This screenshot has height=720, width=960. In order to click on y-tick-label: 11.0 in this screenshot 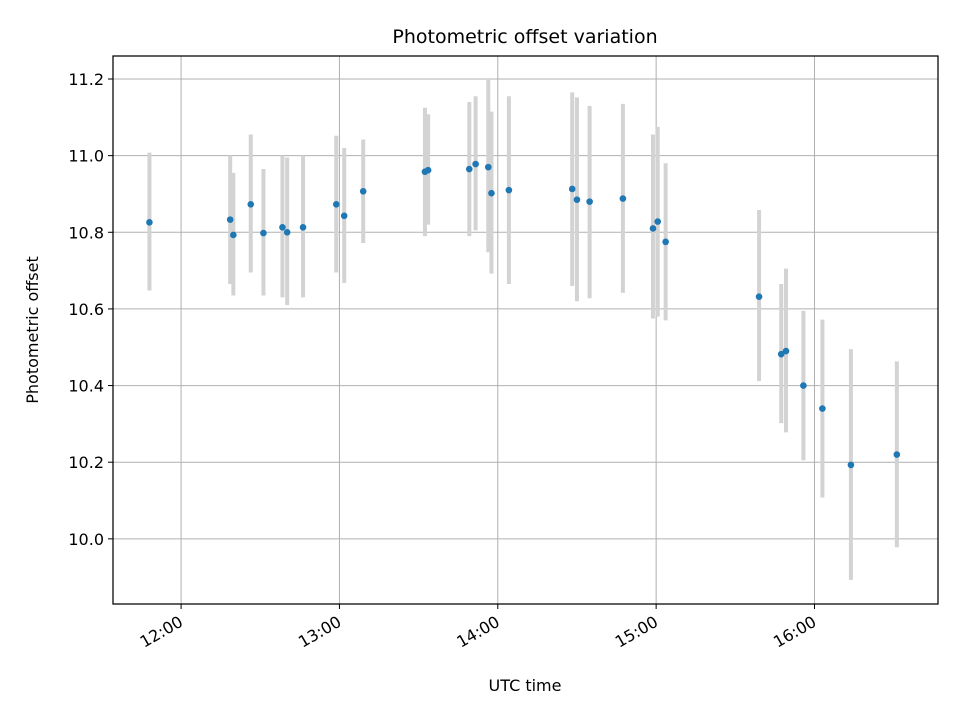, I will do `click(86, 156)`.